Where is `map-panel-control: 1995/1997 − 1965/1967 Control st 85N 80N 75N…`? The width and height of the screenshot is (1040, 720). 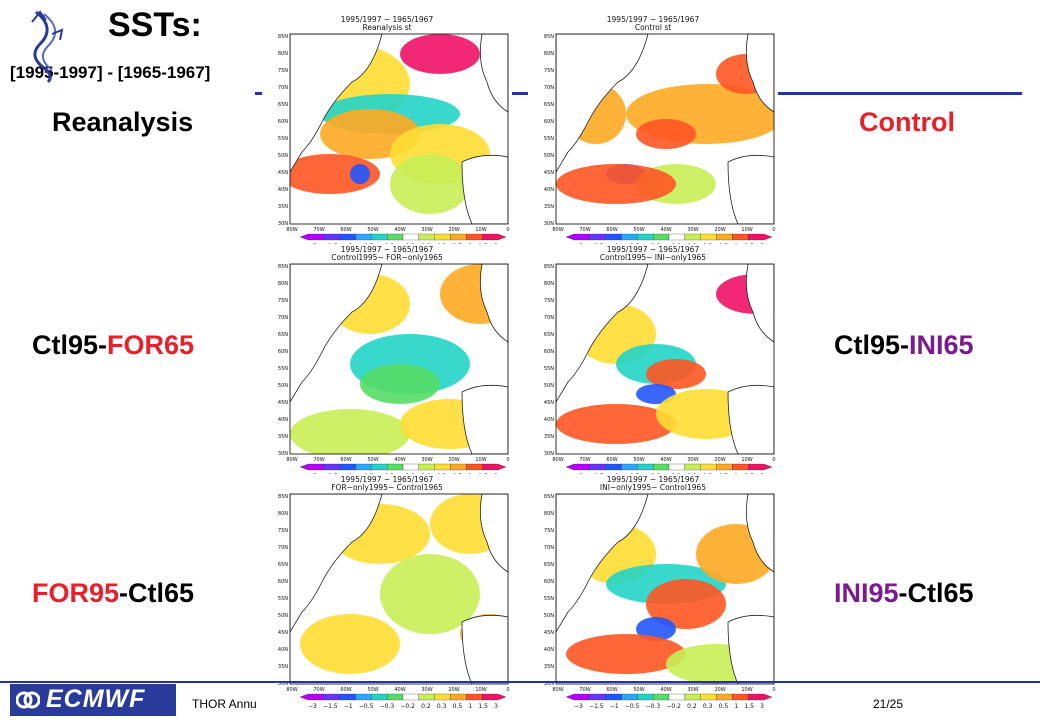 map-panel-control: 1995/1997 − 1965/1967 Control st 85N 80N 75N… is located at coordinates (653, 132).